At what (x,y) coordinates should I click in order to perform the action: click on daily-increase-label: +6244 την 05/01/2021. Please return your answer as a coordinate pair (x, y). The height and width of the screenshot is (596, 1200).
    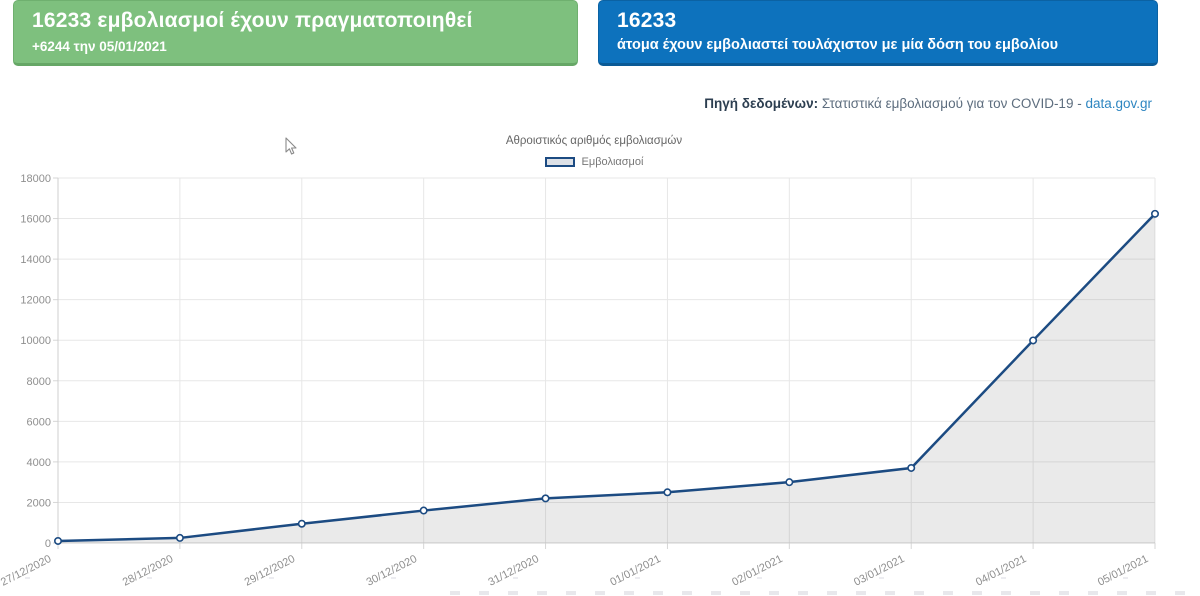
    Looking at the image, I should click on (99, 46).